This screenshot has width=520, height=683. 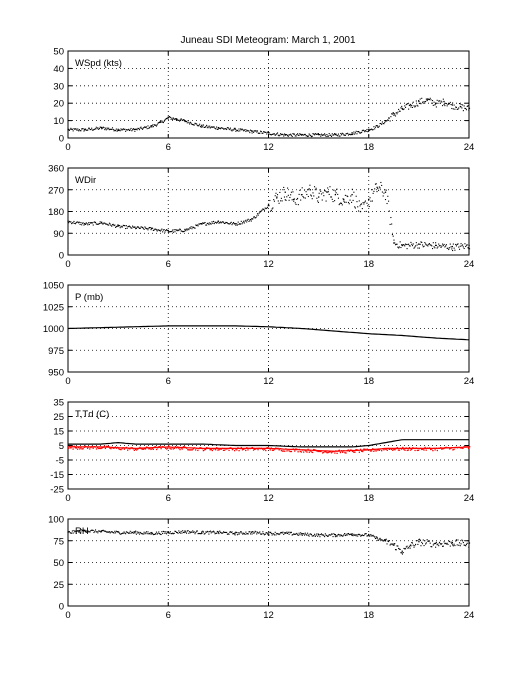 I want to click on panel-label: P (mb), so click(x=89, y=297).